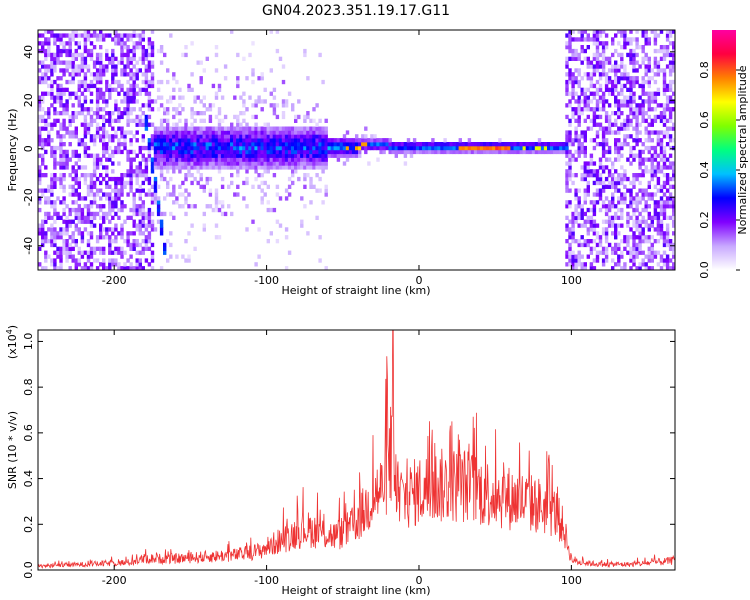 The width and height of the screenshot is (750, 600). Describe the element at coordinates (355, 290) in the screenshot. I see `spectrogram-x-label: Height of straight line (km)` at that location.